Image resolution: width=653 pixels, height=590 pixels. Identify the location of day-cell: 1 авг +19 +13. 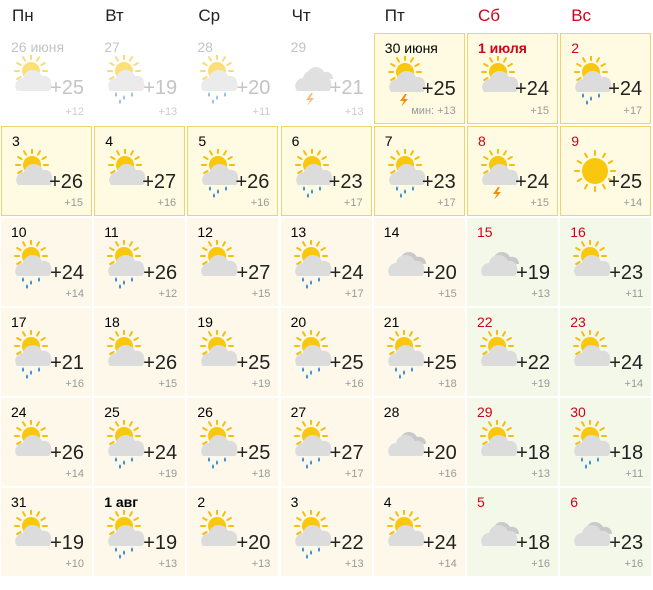
(140, 532).